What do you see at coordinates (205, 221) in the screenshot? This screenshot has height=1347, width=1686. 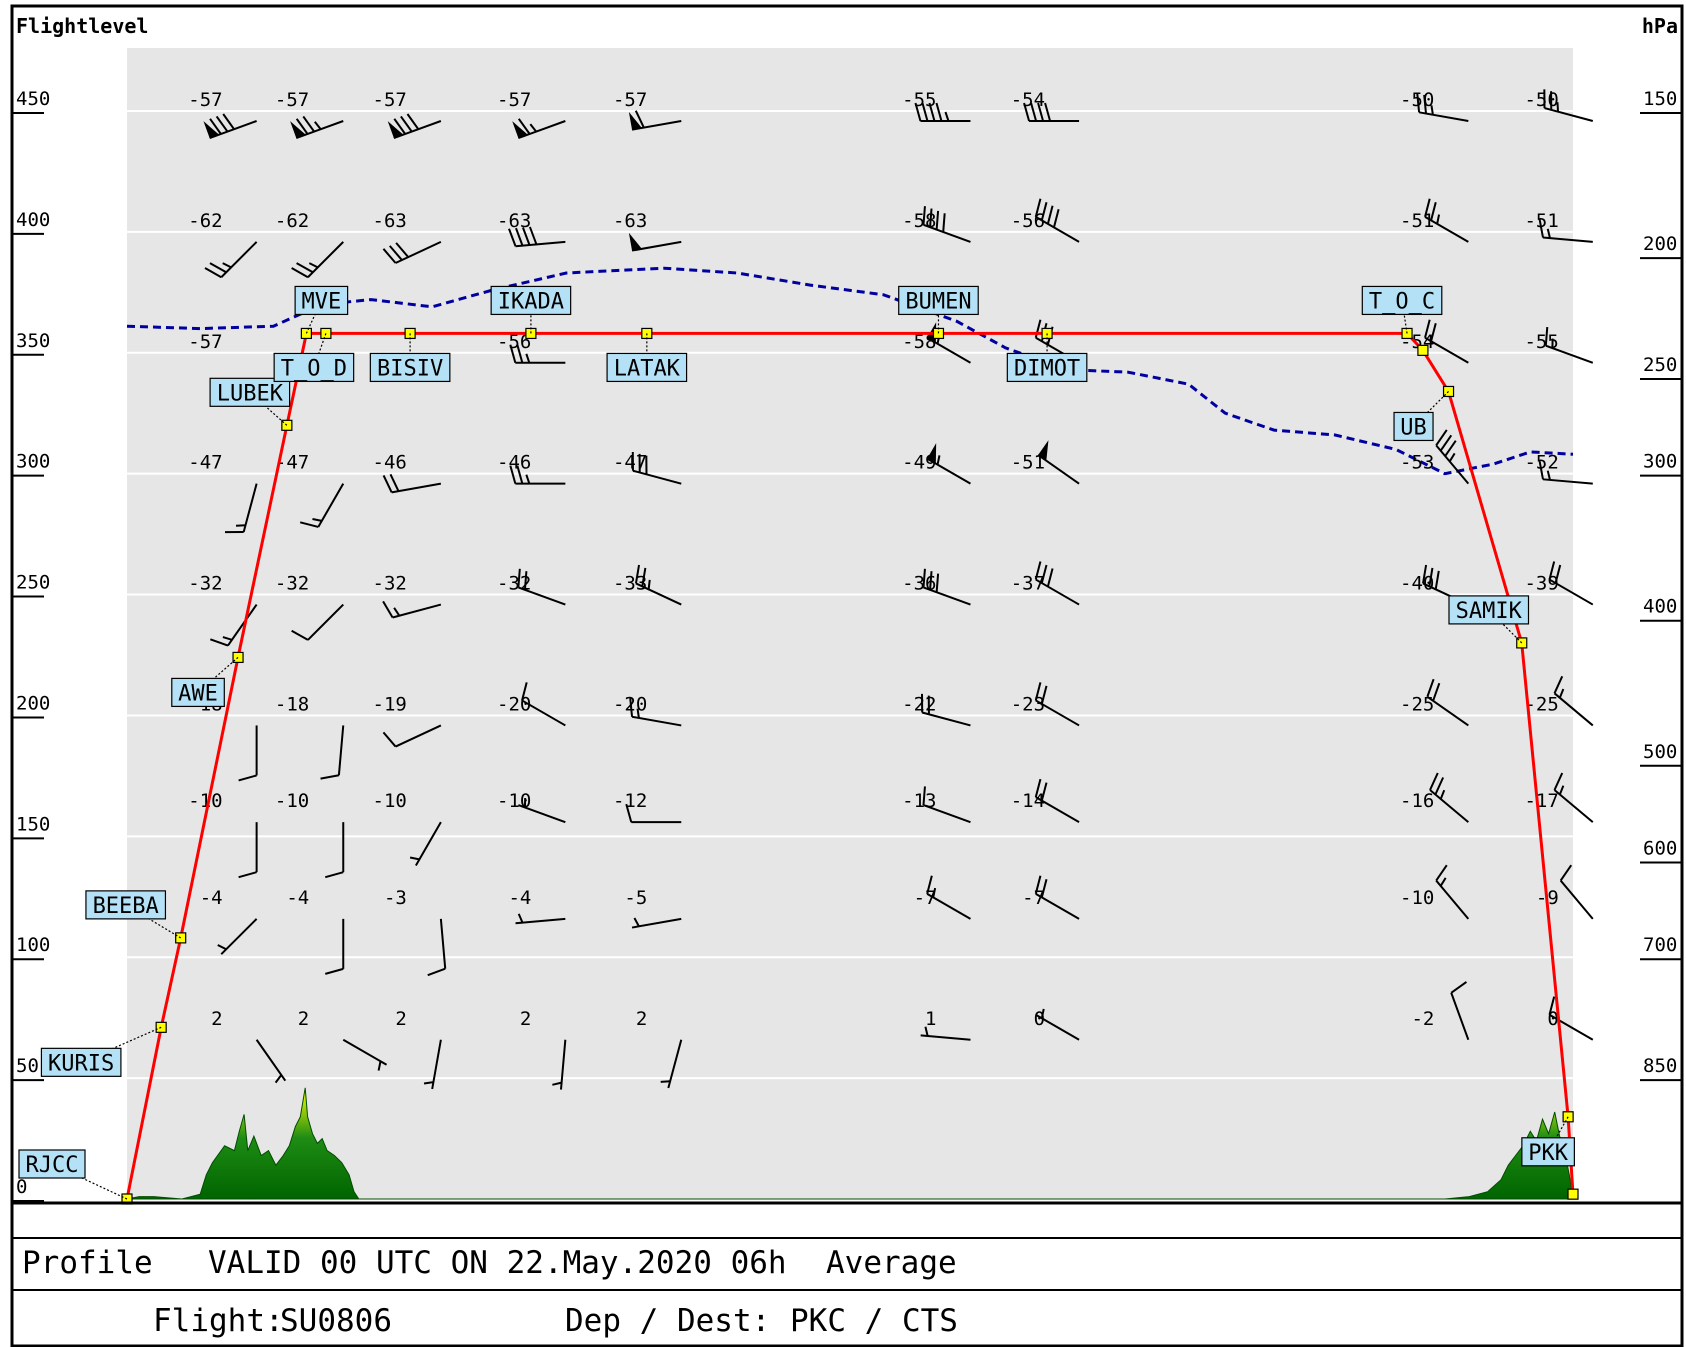 I see `temperature-label: -62` at bounding box center [205, 221].